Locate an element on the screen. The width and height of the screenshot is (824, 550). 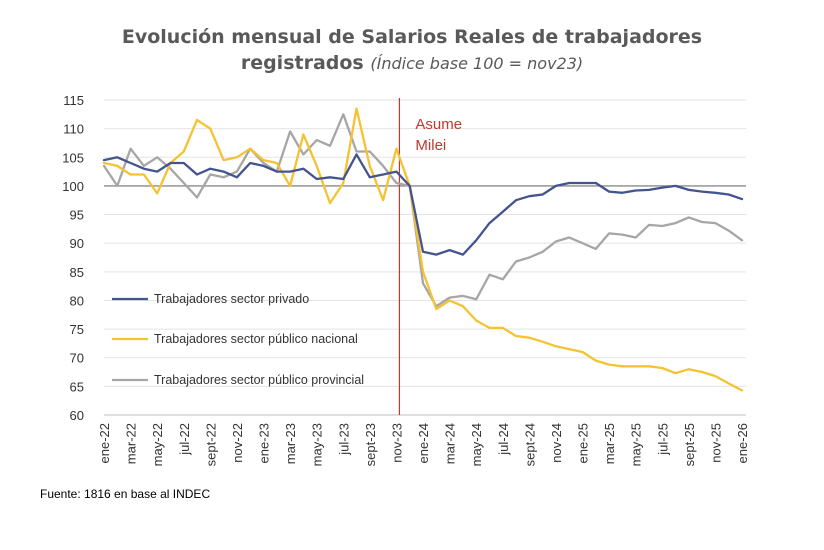
x-tick-label: mar-22 is located at coordinates (131, 443).